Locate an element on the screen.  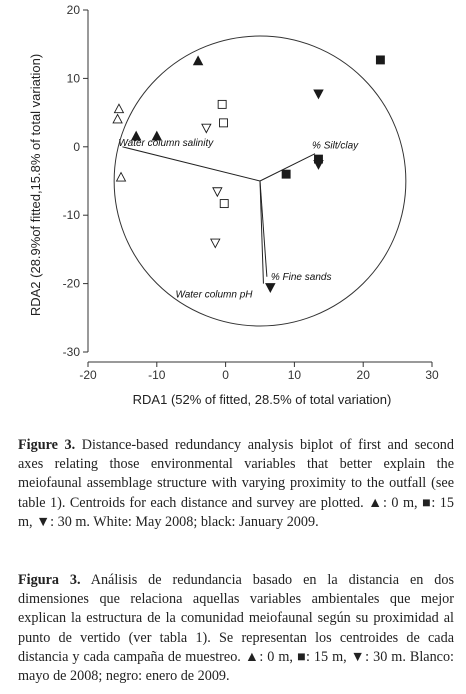
x-tick-label: 30 is located at coordinates (432, 375).